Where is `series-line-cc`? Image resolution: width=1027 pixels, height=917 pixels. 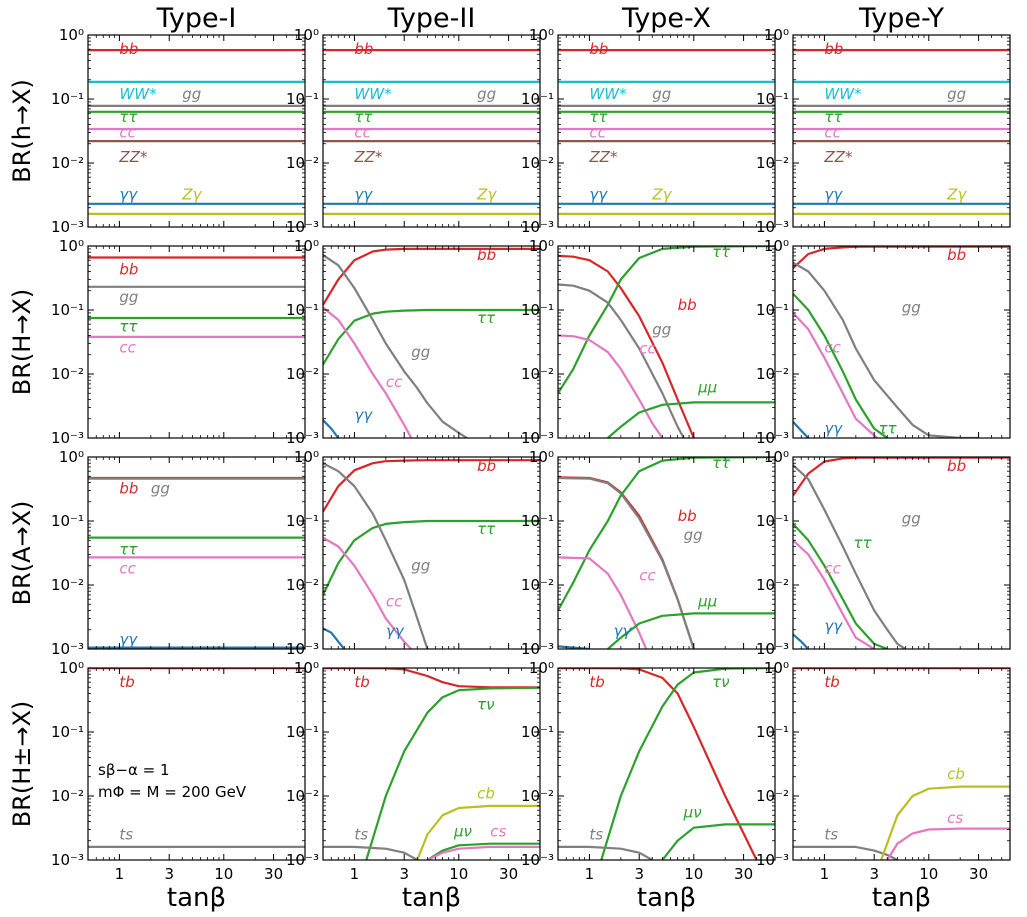
series-line-cc is located at coordinates (368, 372).